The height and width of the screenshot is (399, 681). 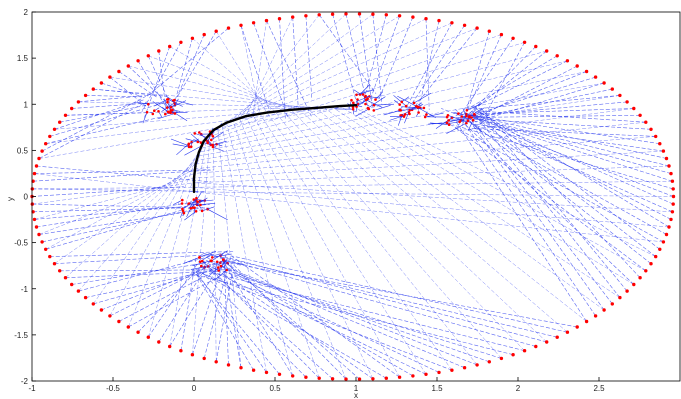 I want to click on y-tick-label: -1, so click(x=25, y=289).